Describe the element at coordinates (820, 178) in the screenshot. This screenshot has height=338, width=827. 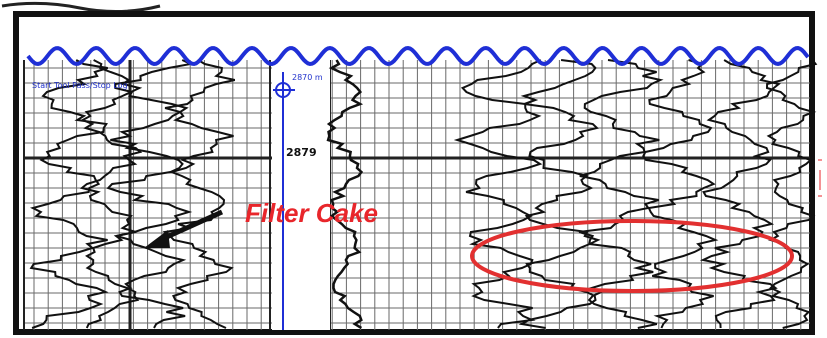
I see `right-edge-marks` at that location.